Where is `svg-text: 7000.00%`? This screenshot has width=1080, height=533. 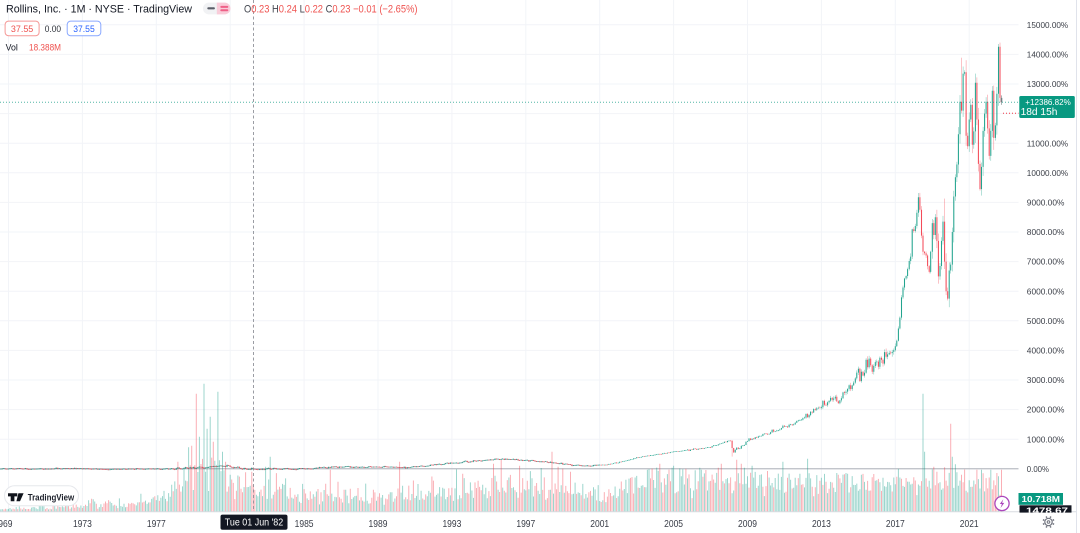 svg-text: 7000.00% is located at coordinates (1046, 262).